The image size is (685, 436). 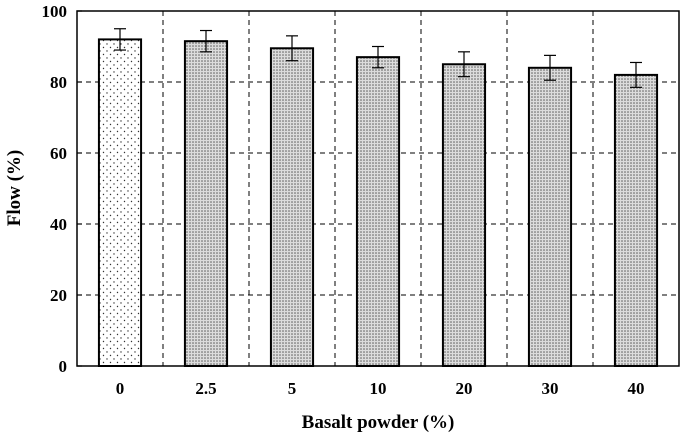 What do you see at coordinates (58, 295) in the screenshot?
I see `y-tick-label: 20` at bounding box center [58, 295].